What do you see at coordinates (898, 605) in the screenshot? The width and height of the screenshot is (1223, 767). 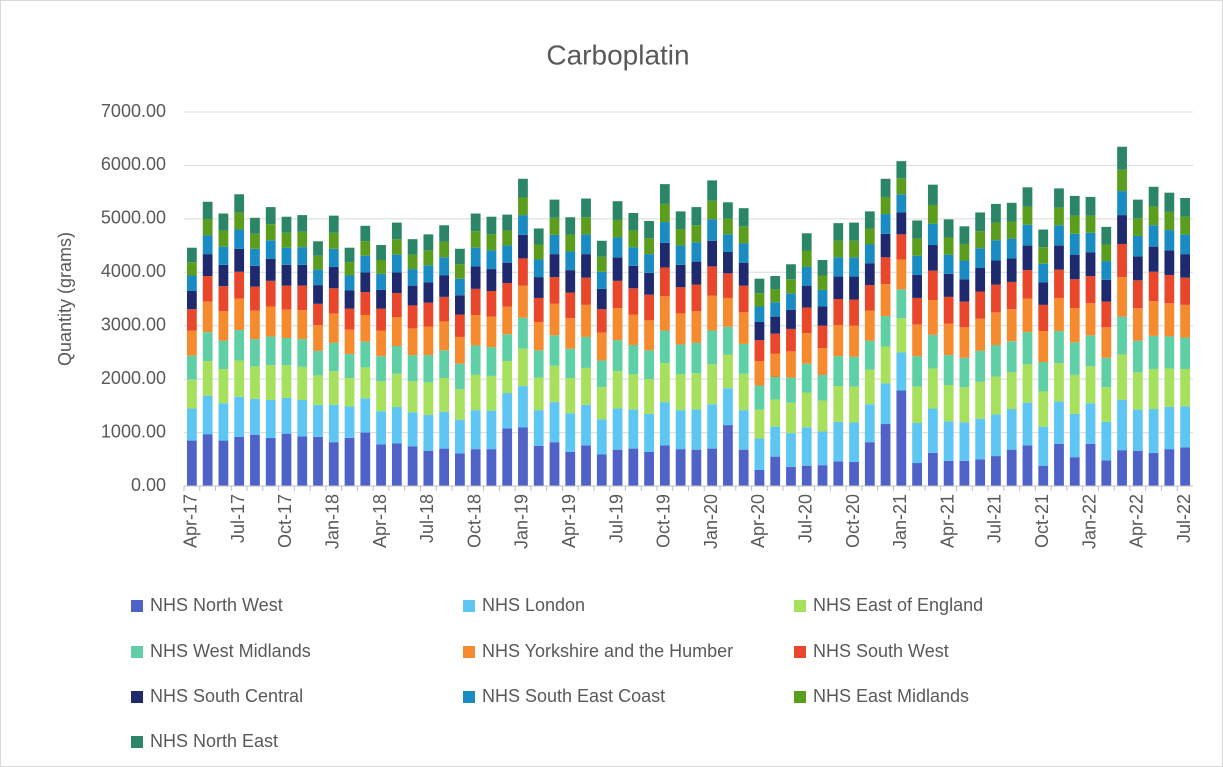 I see `legend-label: NHS East of England` at bounding box center [898, 605].